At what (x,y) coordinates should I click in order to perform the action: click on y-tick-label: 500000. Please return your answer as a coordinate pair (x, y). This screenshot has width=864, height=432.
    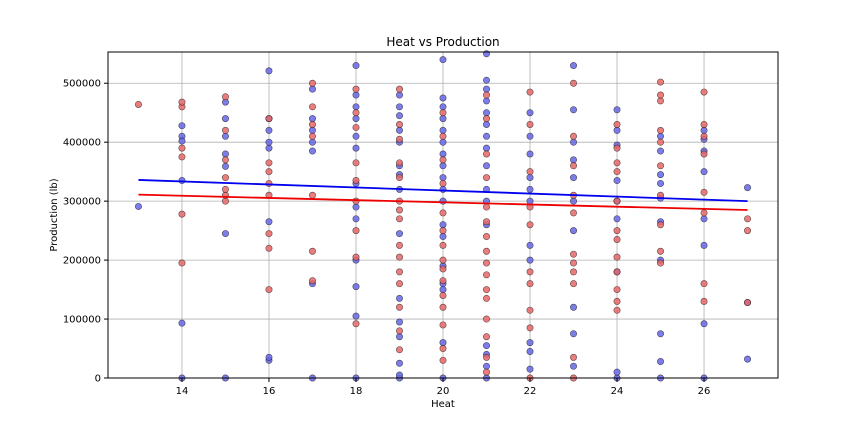
    Looking at the image, I should click on (82, 84).